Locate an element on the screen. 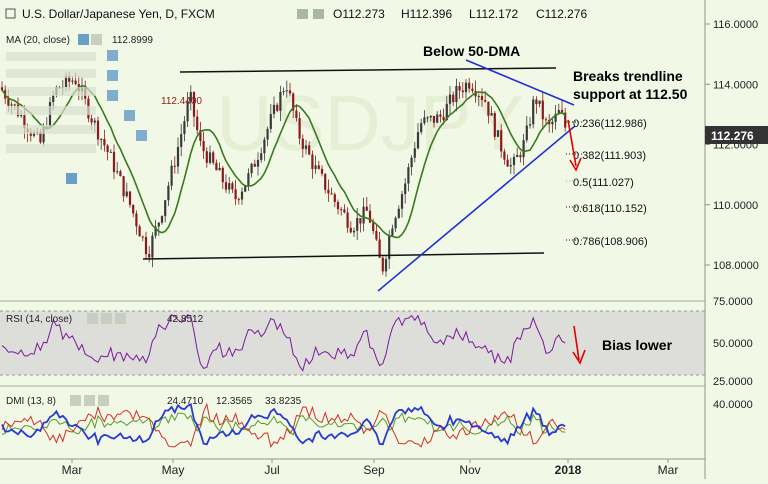 This screenshot has width=768, height=484. dmi-plus-line is located at coordinates (283, 424).